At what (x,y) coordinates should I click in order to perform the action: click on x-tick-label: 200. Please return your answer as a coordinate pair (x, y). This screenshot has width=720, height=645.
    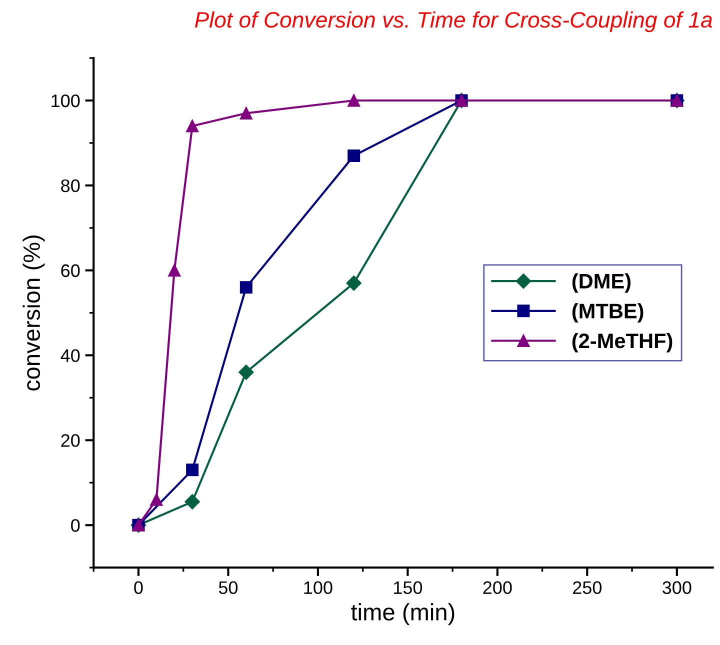
    Looking at the image, I should click on (497, 587).